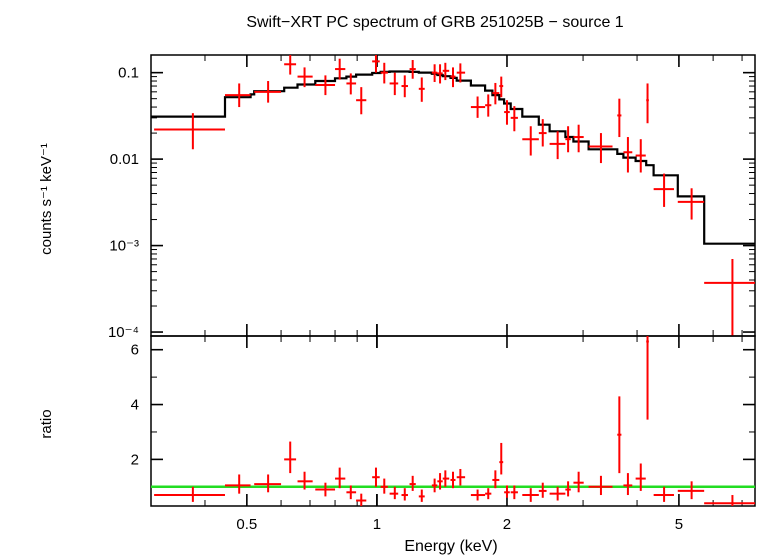 This screenshot has width=758, height=556. What do you see at coordinates (46, 199) in the screenshot?
I see `spectrum-y-axis-label: counts s⁻¹ keV⁻¹` at bounding box center [46, 199].